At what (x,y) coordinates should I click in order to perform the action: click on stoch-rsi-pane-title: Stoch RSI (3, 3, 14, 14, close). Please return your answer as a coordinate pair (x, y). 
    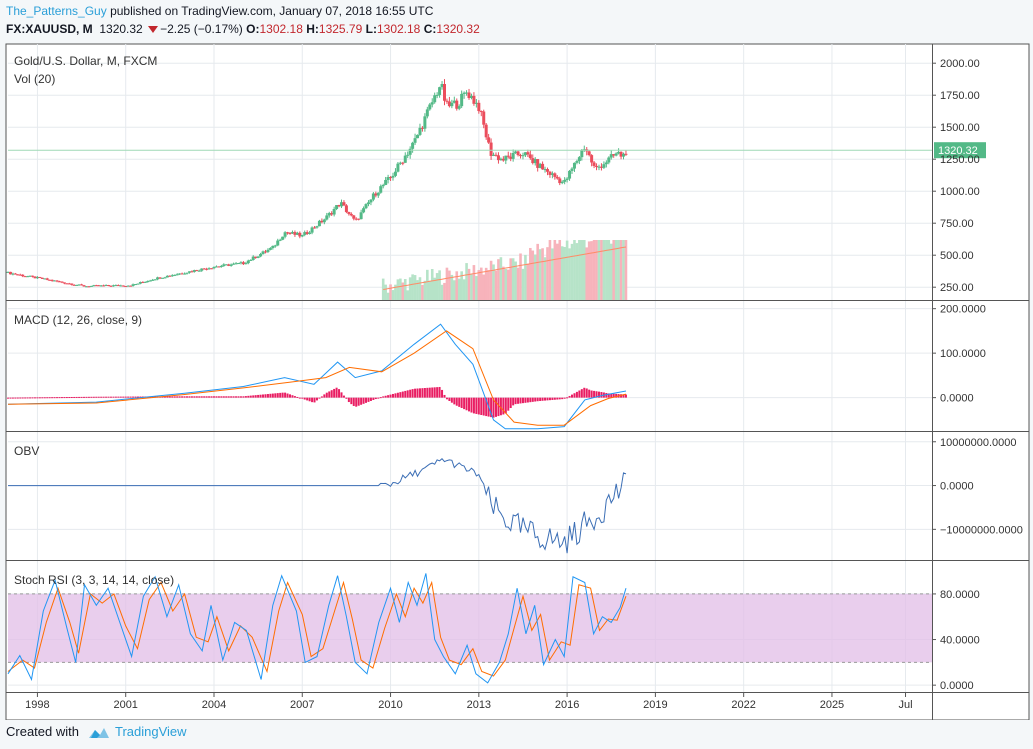
    Looking at the image, I should click on (94, 580).